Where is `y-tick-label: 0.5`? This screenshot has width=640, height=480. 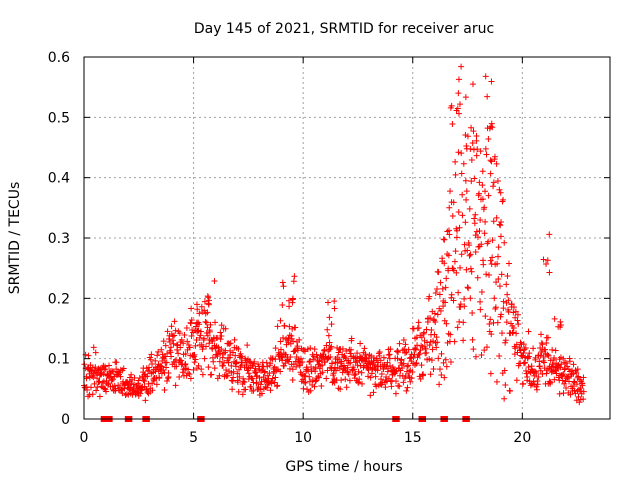
y-tick-label: 0.5 is located at coordinates (59, 118).